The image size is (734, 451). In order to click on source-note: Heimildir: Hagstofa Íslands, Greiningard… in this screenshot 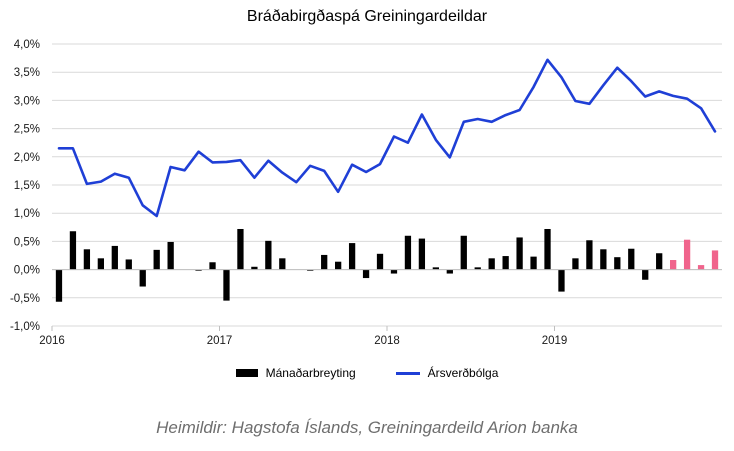, I will do `click(367, 427)`.